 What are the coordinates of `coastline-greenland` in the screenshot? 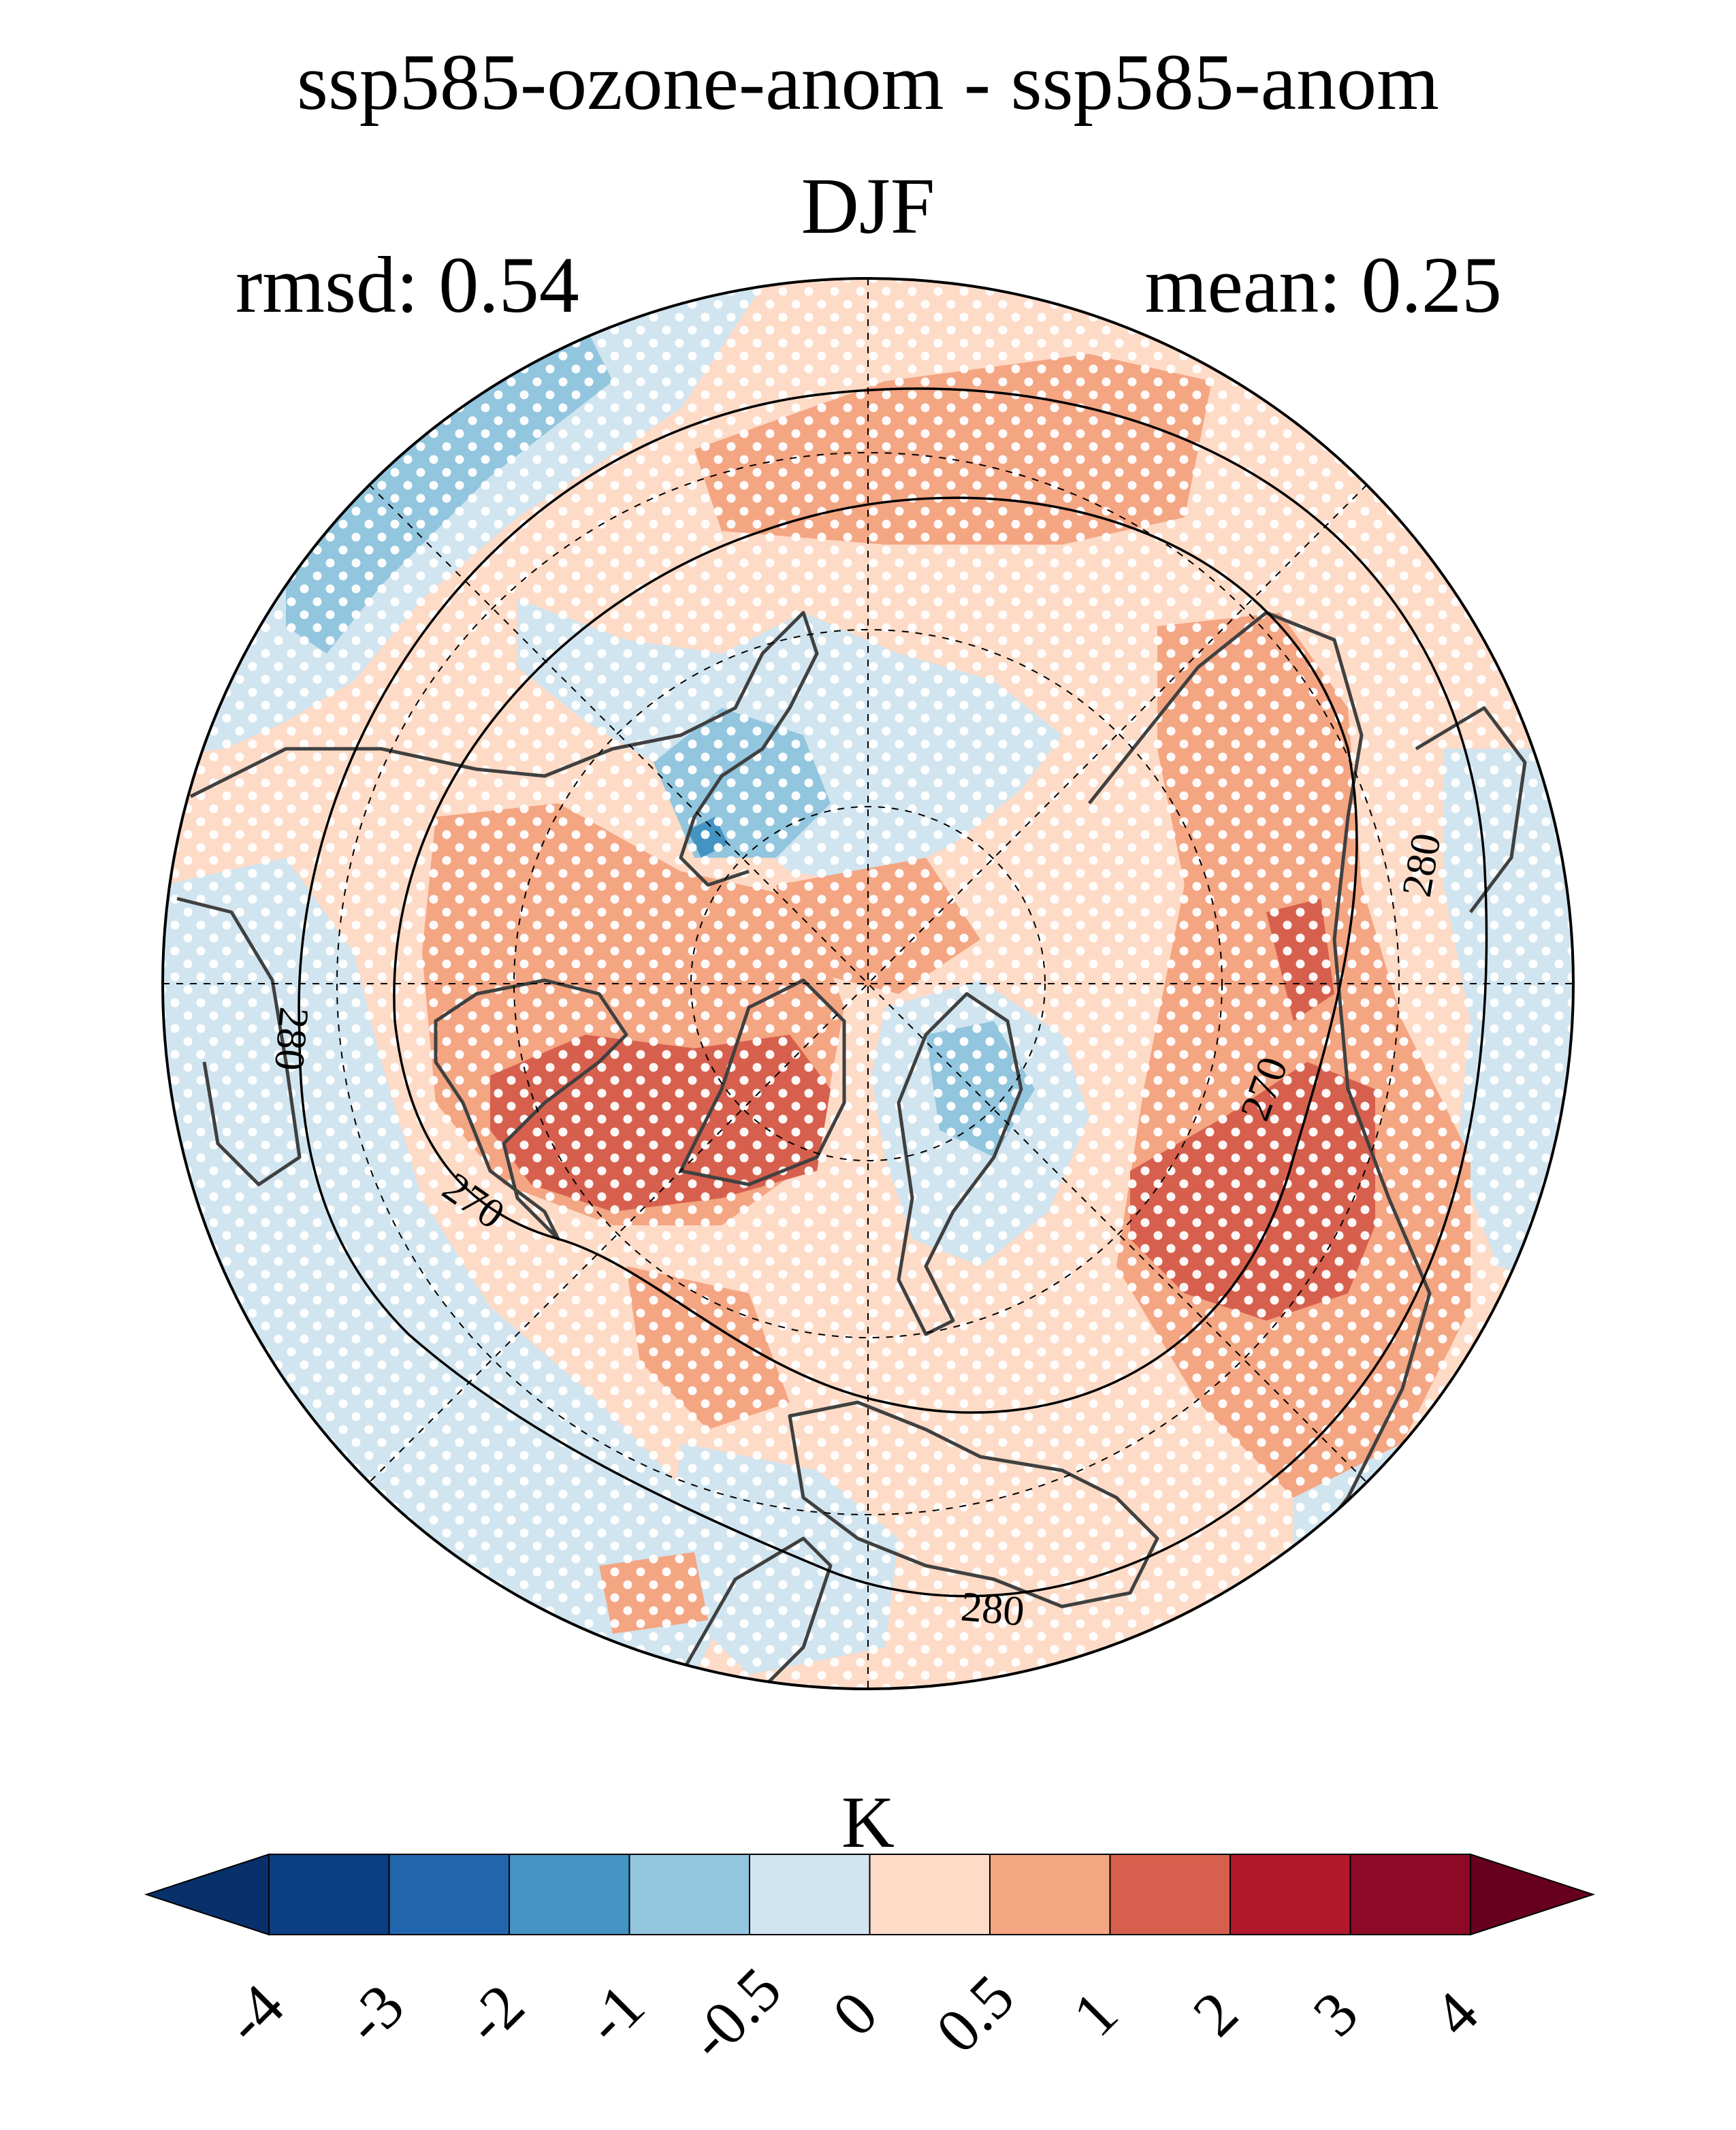 It's located at (762, 1082).